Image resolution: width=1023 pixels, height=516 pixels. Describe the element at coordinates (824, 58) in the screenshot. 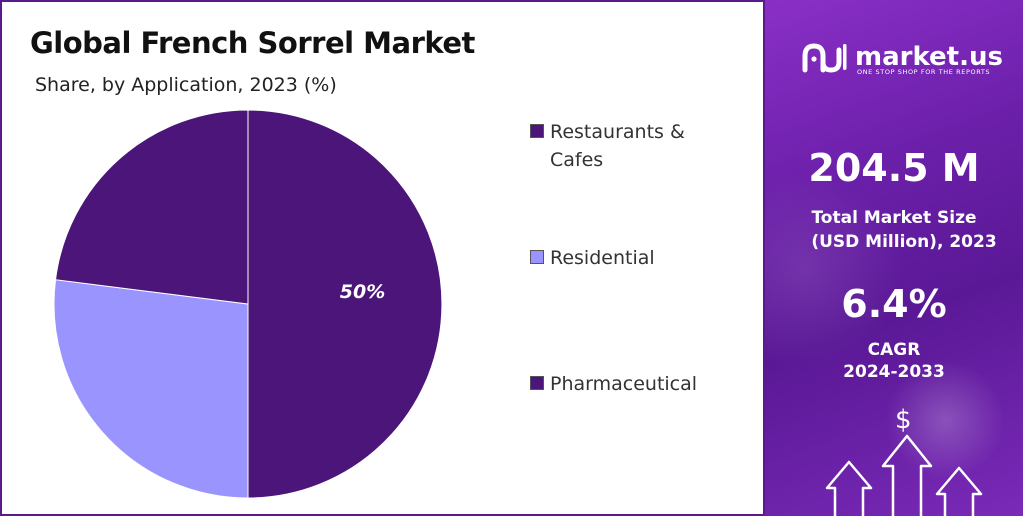

I see `market-us-logo-icon` at that location.